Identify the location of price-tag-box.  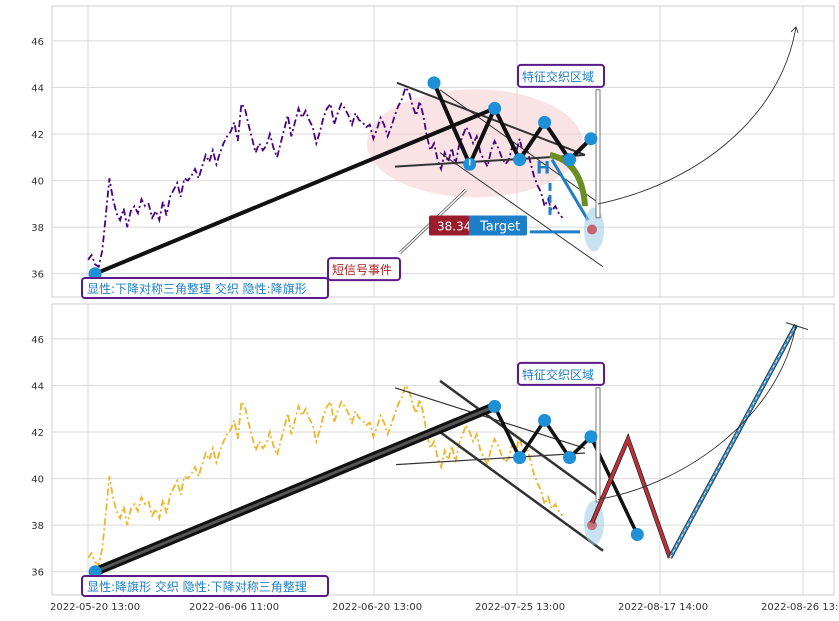
(449, 225).